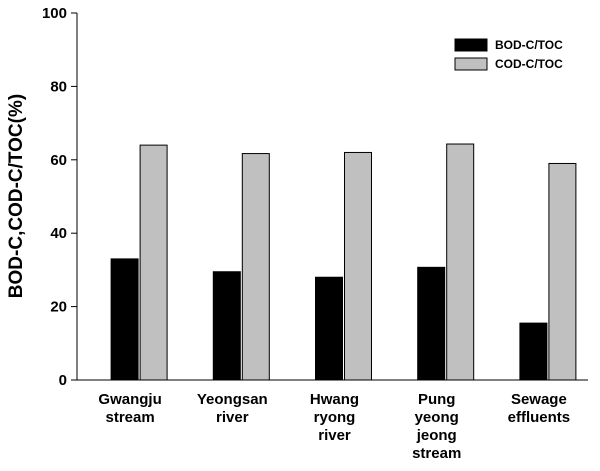  I want to click on y-axis-label: BOD-C,COD-C/TOC(%), so click(16, 196).